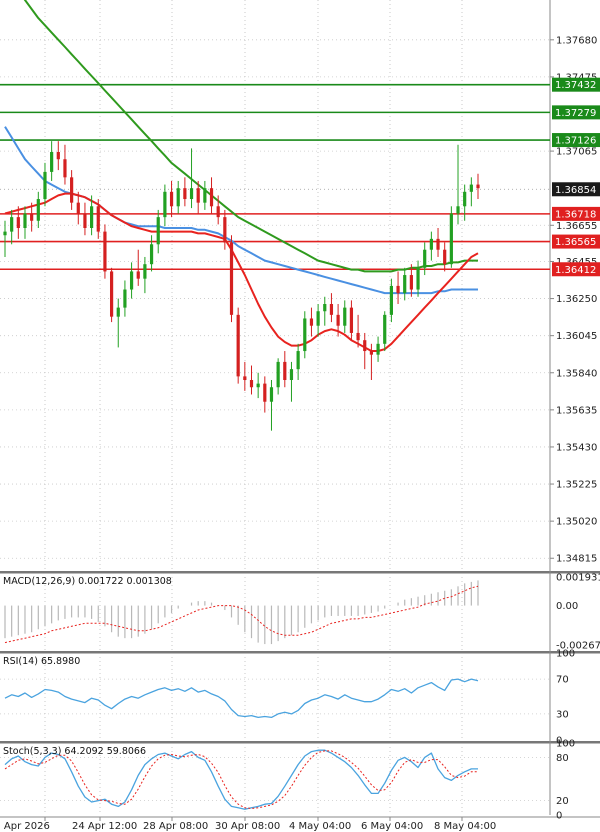 This screenshot has height=832, width=600. Describe the element at coordinates (576, 226) in the screenshot. I see `price-tick-label: 1.36655` at that location.